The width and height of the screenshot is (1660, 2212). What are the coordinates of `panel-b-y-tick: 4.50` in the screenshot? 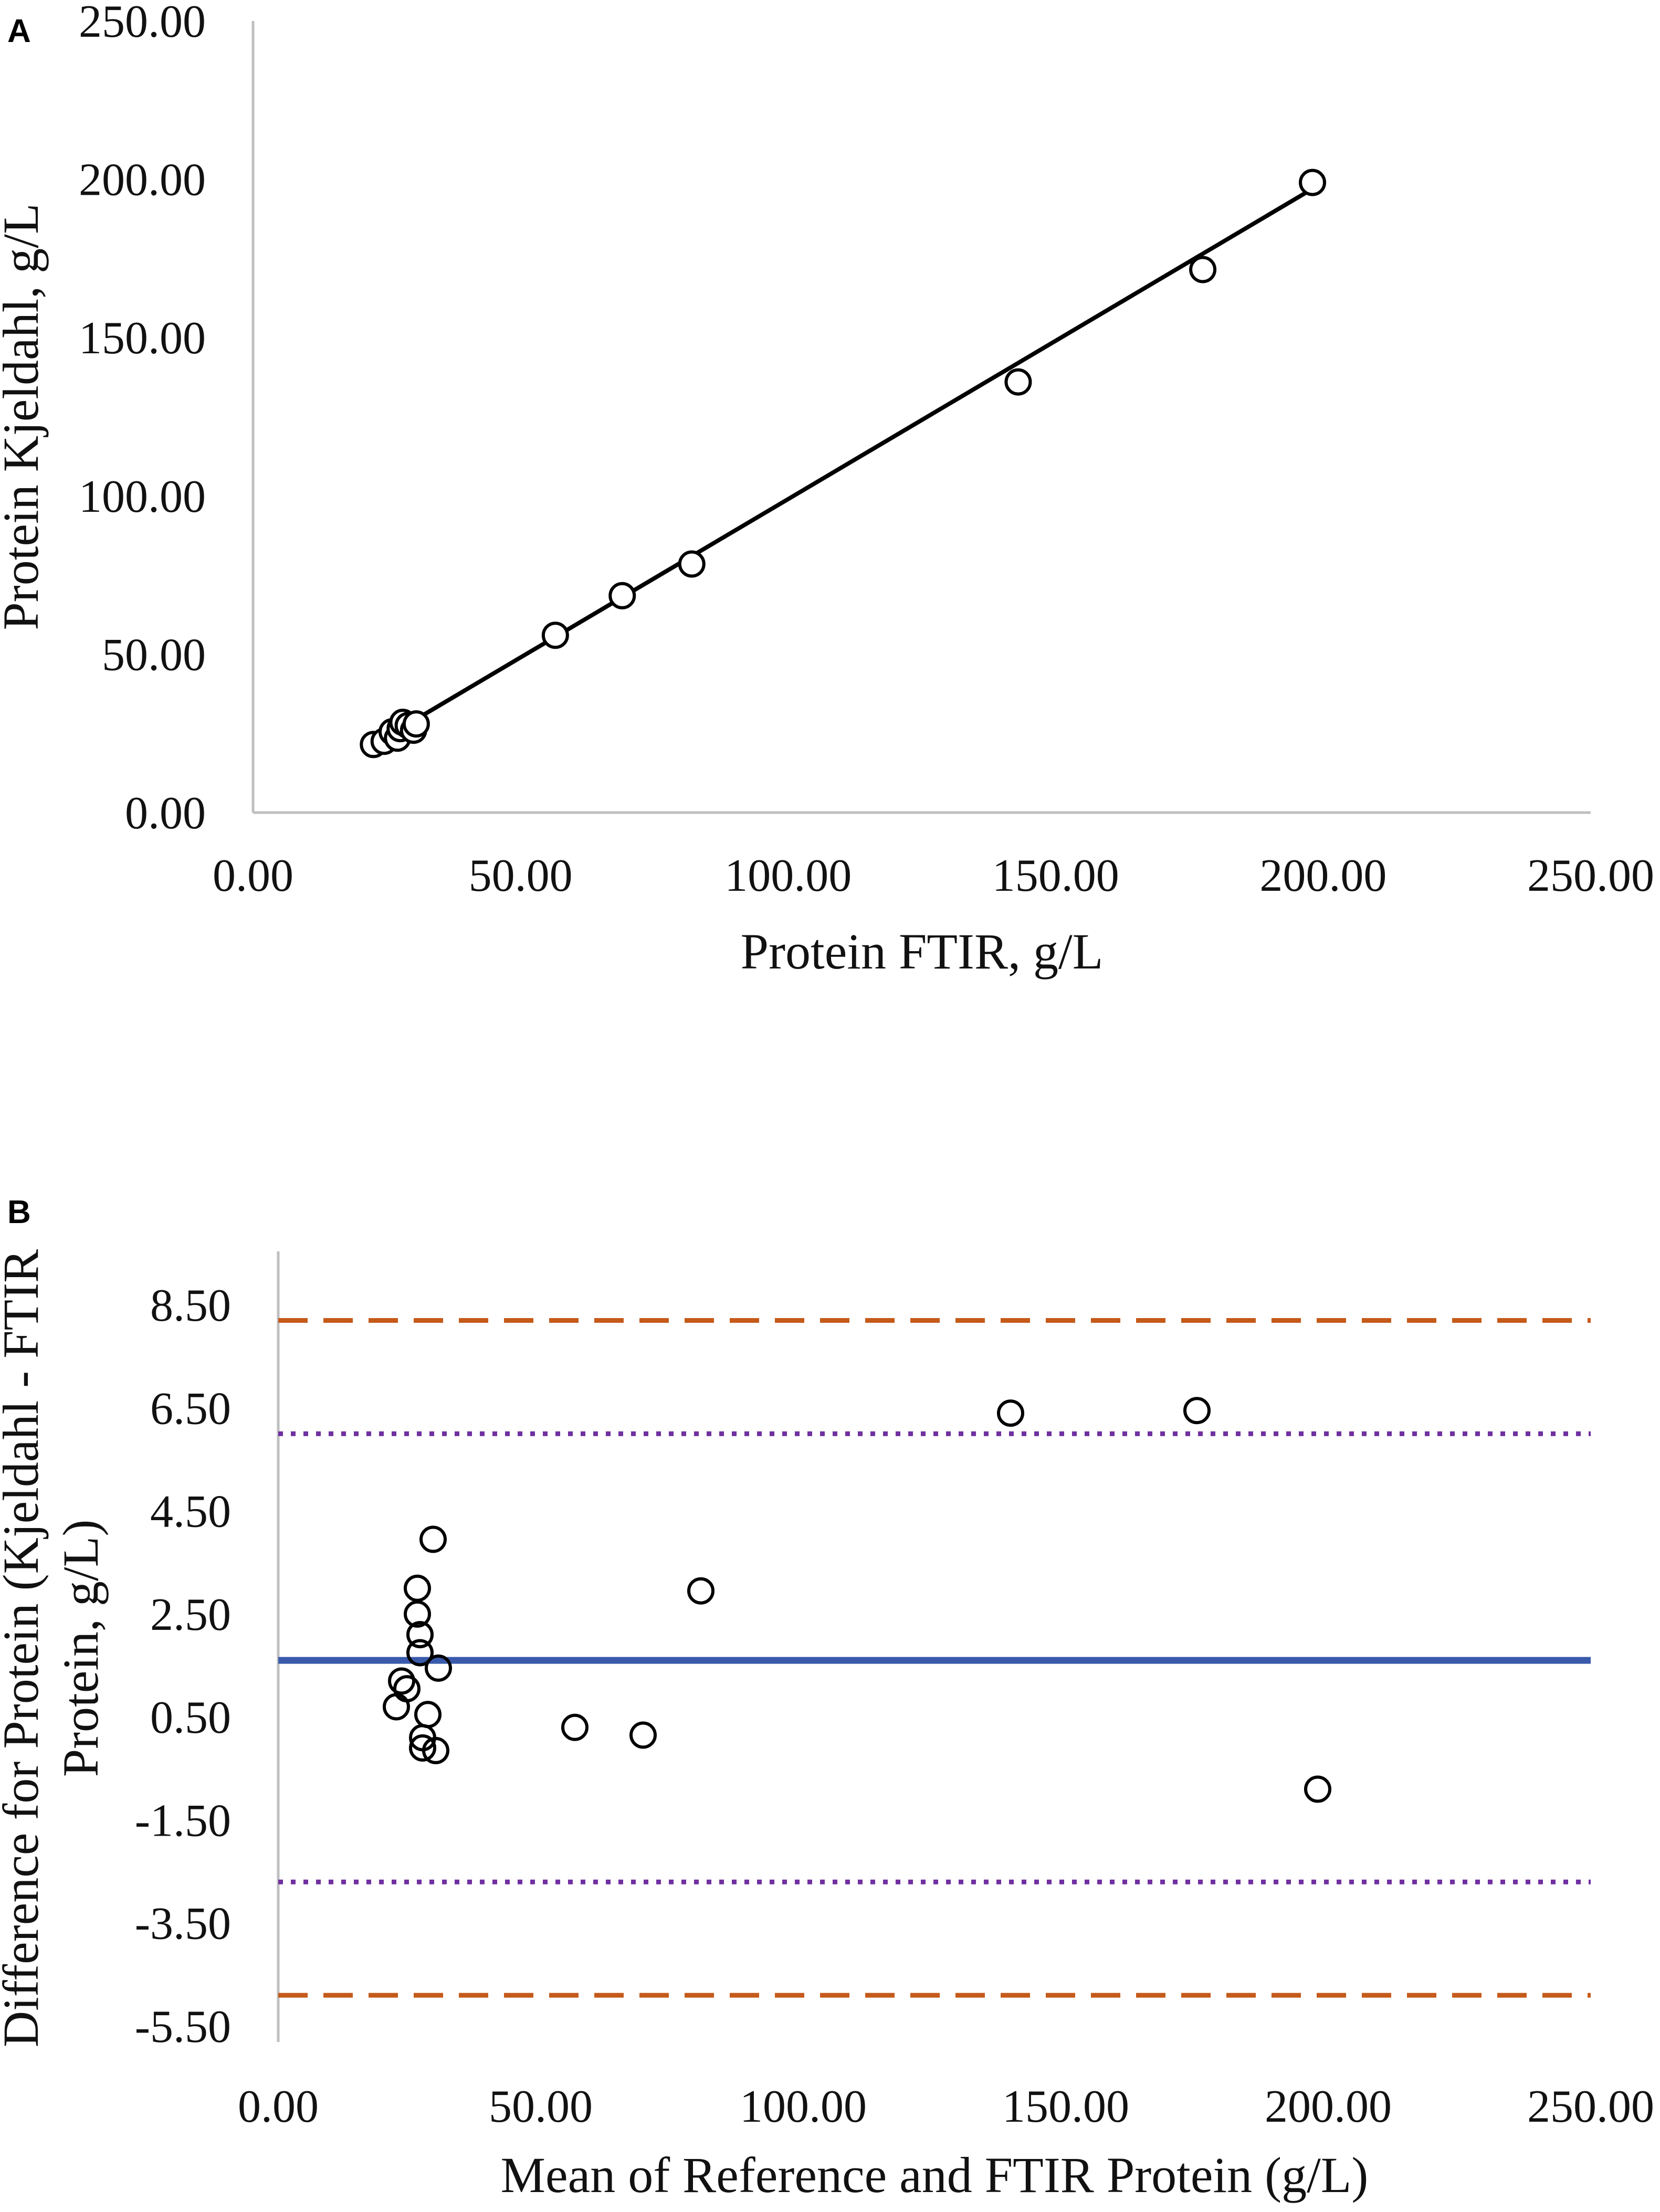 It's located at (191, 1512).